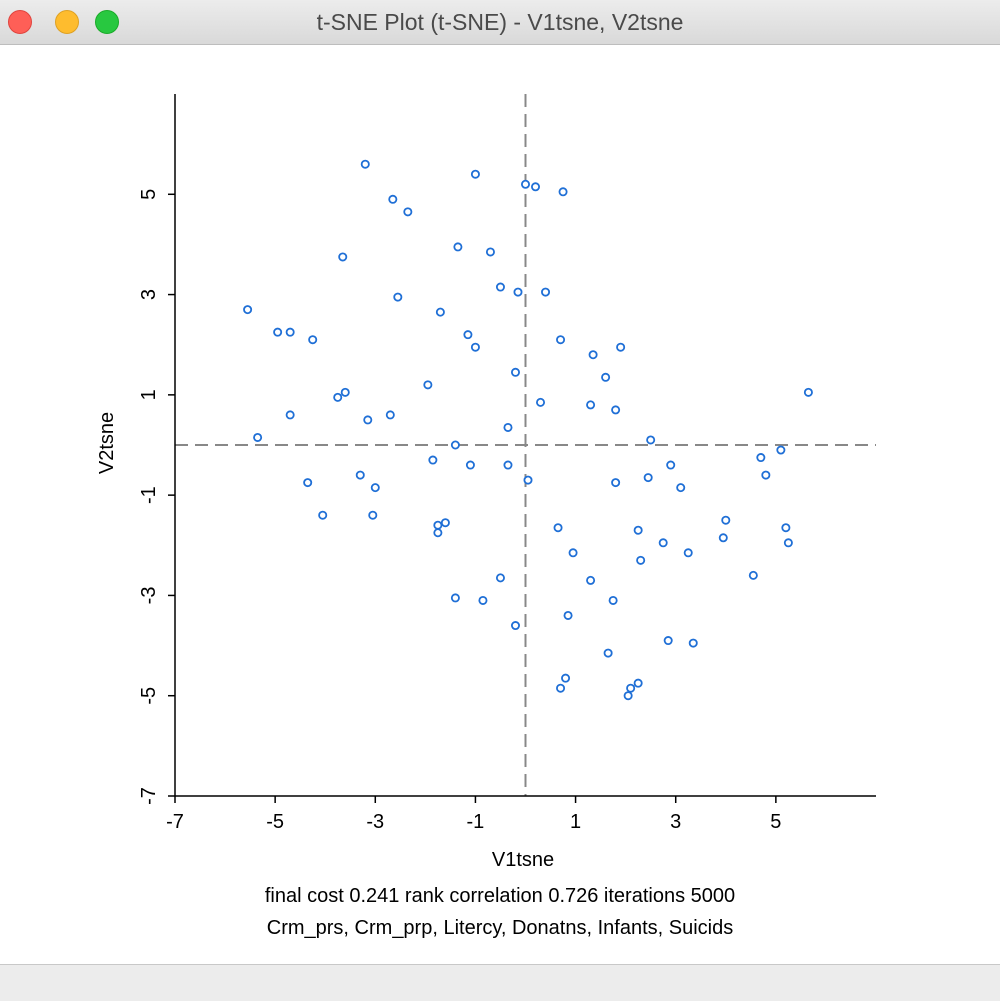 The image size is (1000, 1001). Describe the element at coordinates (775, 822) in the screenshot. I see `x-tick-label: 5` at that location.